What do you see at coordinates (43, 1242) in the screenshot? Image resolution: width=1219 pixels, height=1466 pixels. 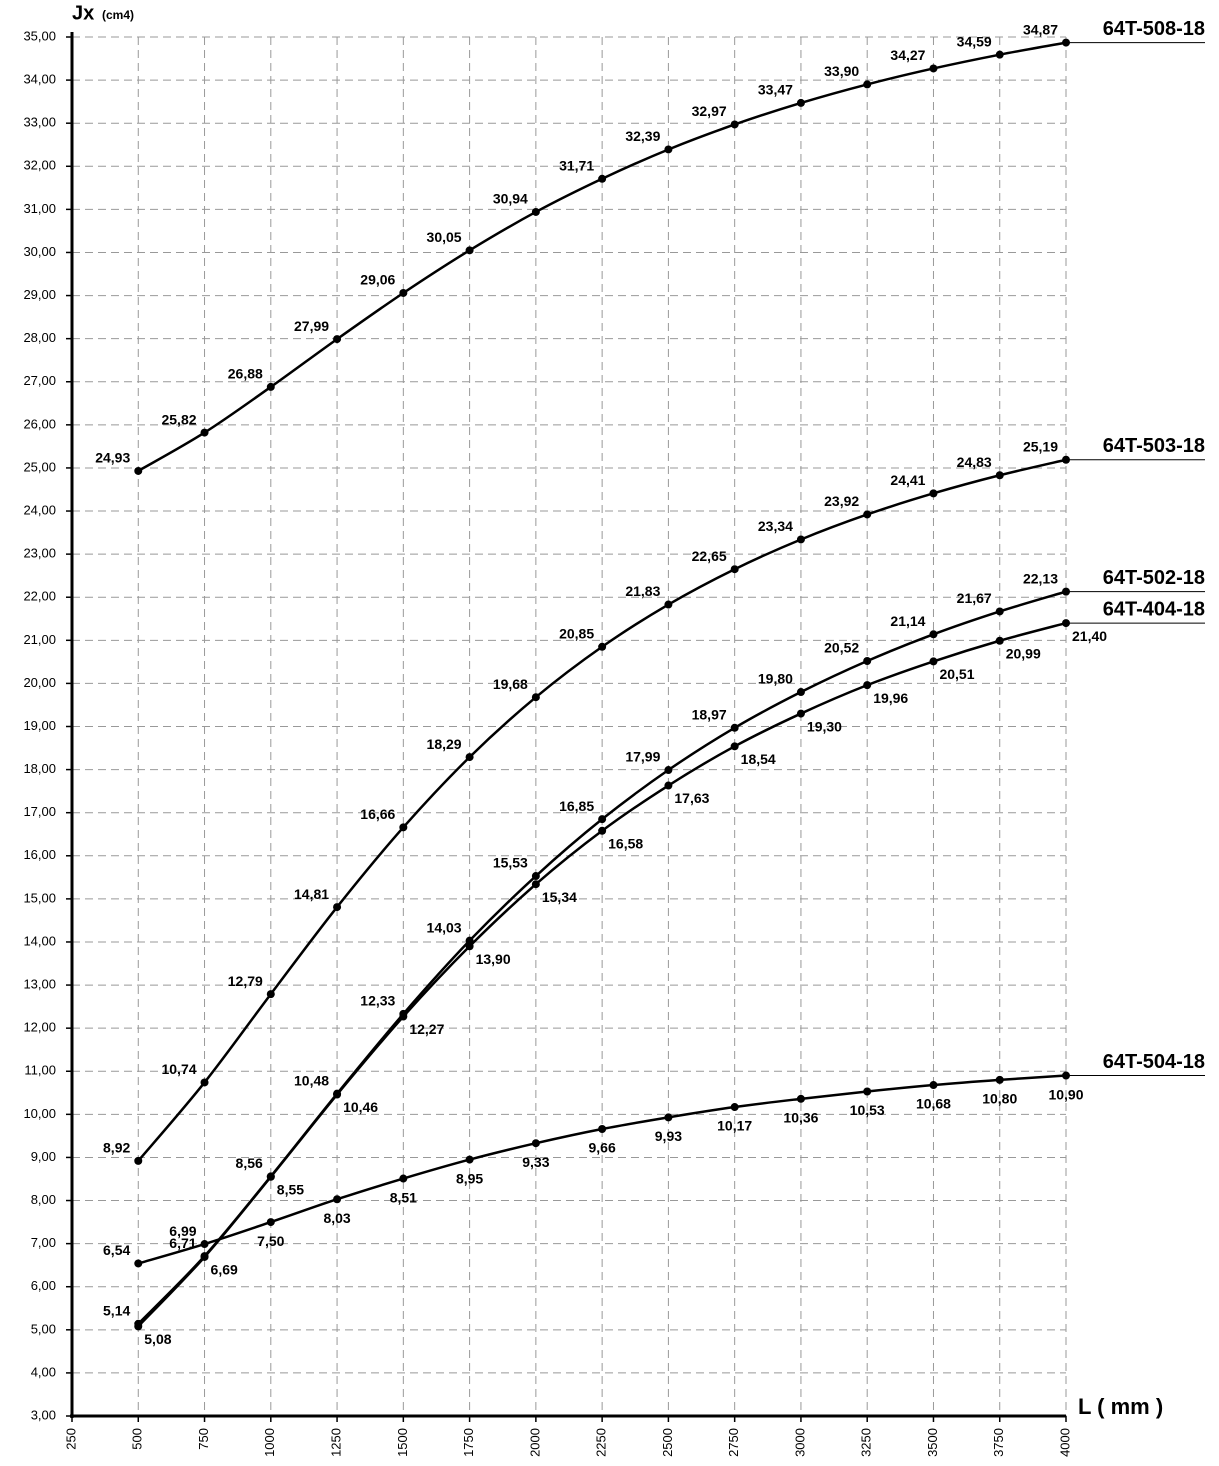 I see `y-tick-label: 7,00` at bounding box center [43, 1242].